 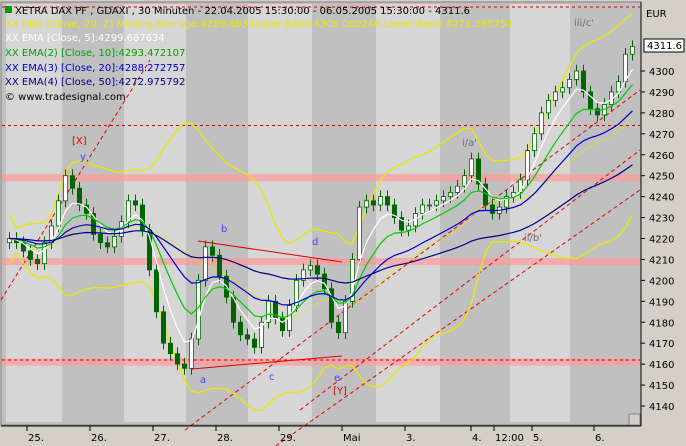 What do you see at coordinates (477, 438) in the screenshot?
I see `x-tick-label: 4.` at bounding box center [477, 438].